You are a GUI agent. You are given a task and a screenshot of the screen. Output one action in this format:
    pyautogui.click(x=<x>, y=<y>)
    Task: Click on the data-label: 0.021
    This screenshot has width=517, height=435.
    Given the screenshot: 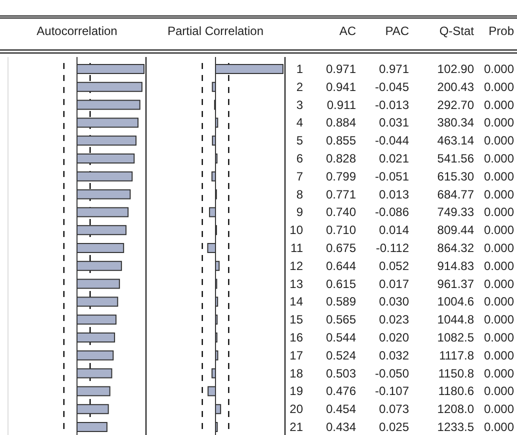 What is the action you would take?
    pyautogui.click(x=394, y=159)
    